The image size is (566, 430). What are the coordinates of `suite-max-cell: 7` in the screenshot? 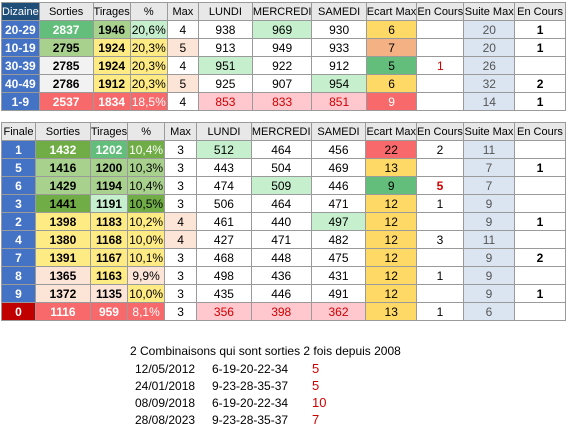 It's located at (488, 185).